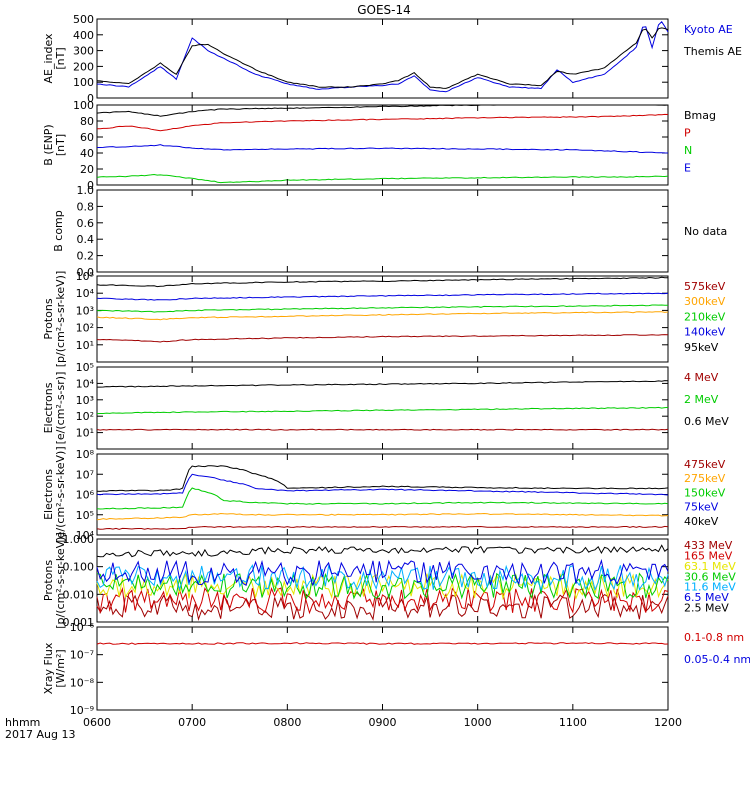 The height and width of the screenshot is (800, 750). Describe the element at coordinates (86, 190) in the screenshot. I see `y-tick-label: 1.0` at that location.